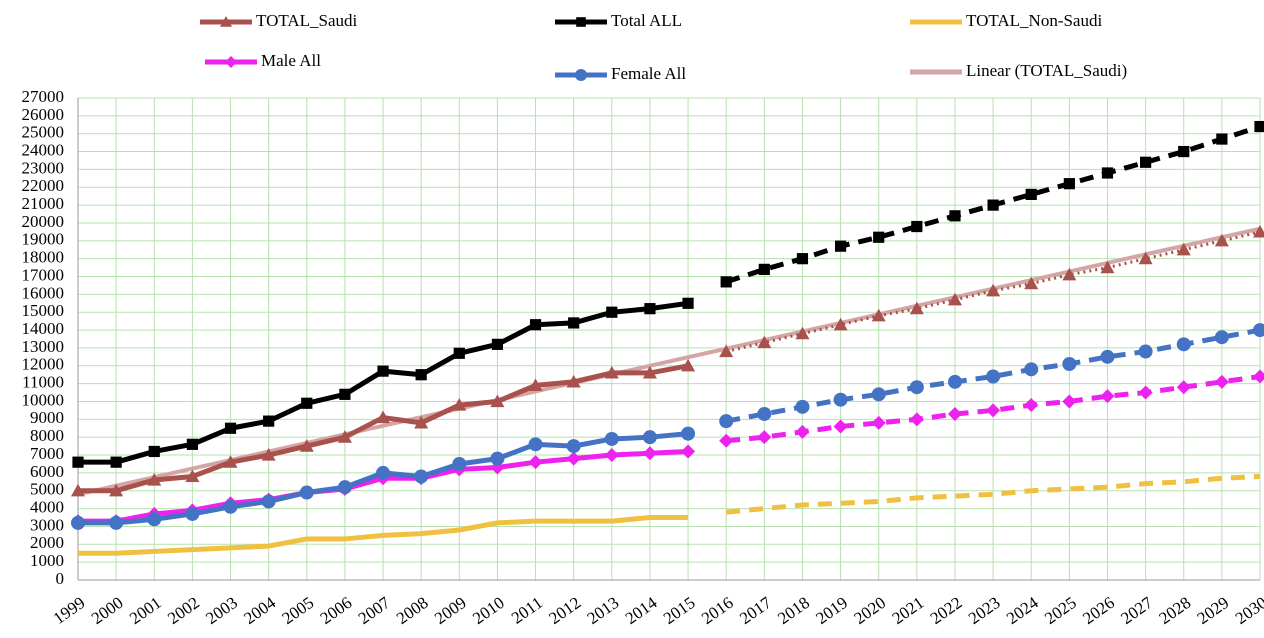 The height and width of the screenshot is (638, 1264). I want to click on x-tick-label: 2015, so click(679, 610).